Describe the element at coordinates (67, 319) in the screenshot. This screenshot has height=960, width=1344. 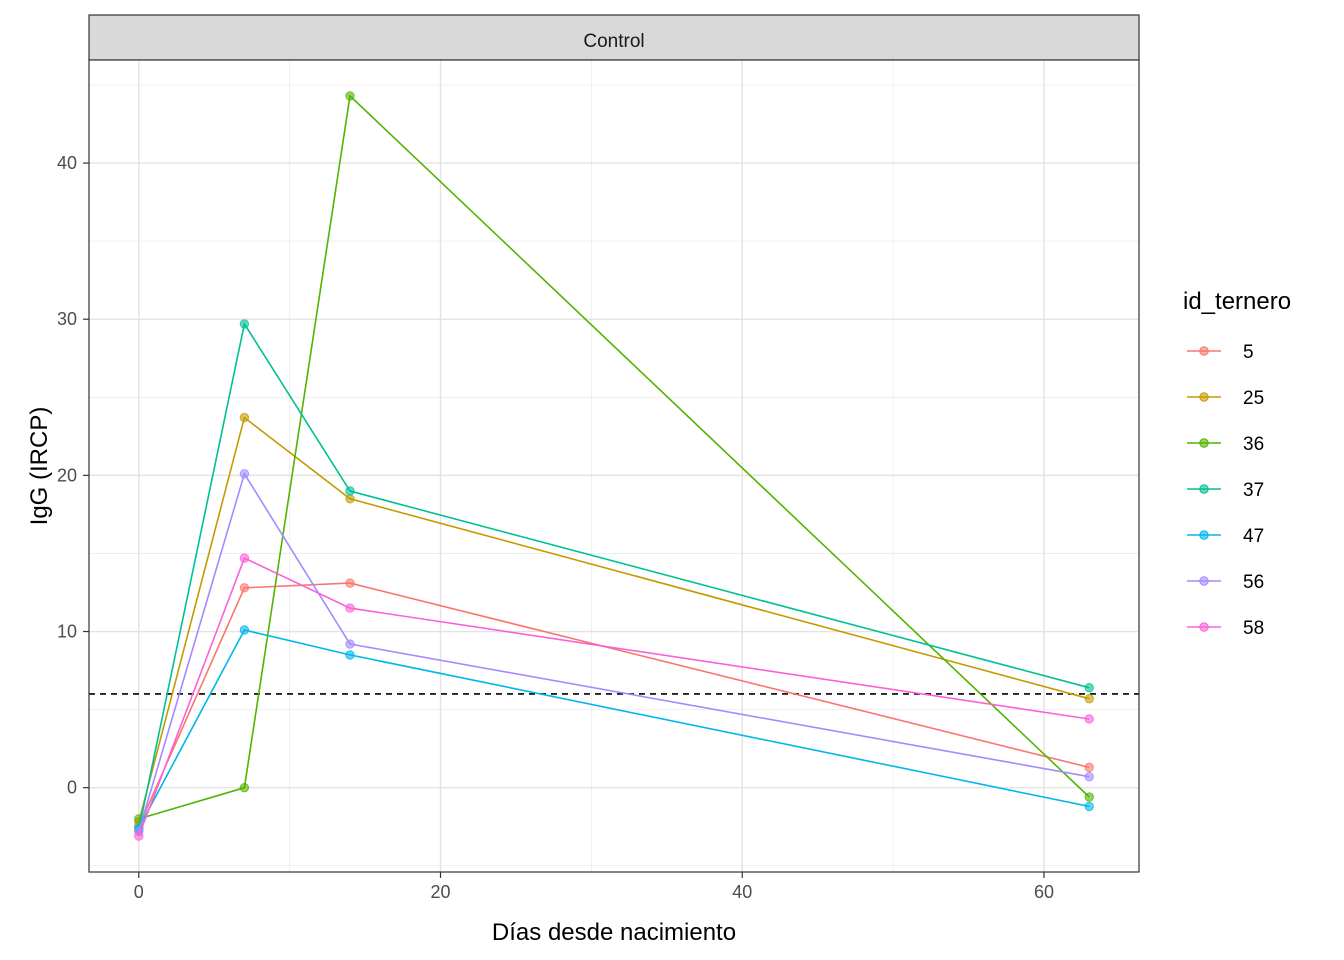
I see `y-tick-label: 30` at that location.